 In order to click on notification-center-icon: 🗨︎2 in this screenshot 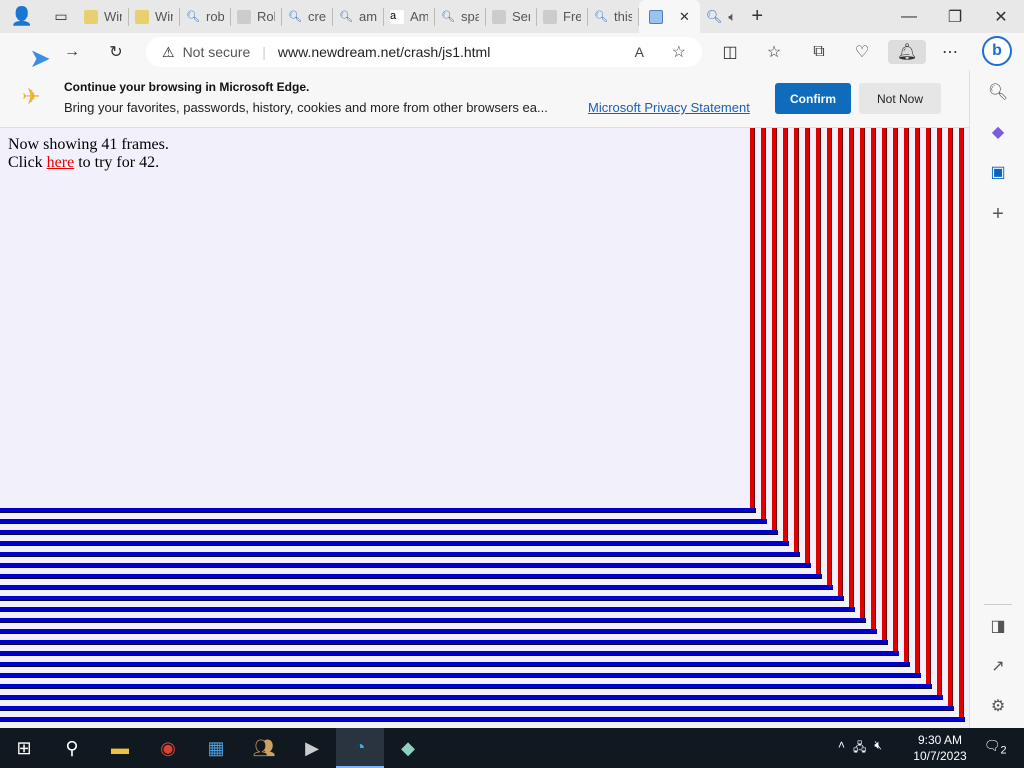, I will do `click(995, 747)`.